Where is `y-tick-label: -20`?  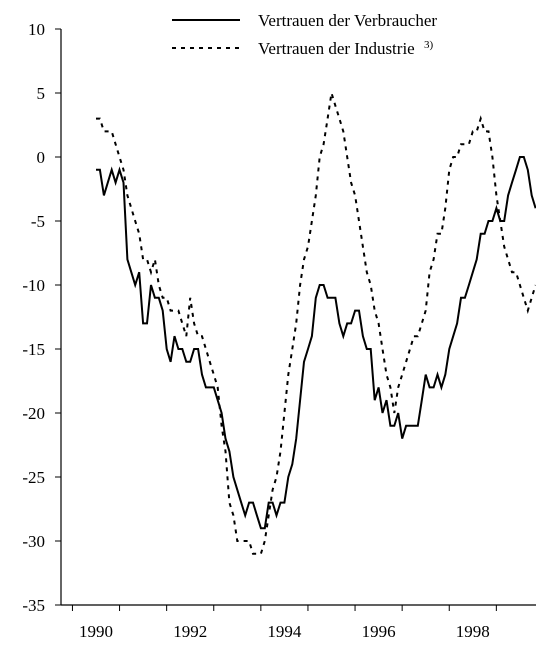
y-tick-label: -20 is located at coordinates (33, 413).